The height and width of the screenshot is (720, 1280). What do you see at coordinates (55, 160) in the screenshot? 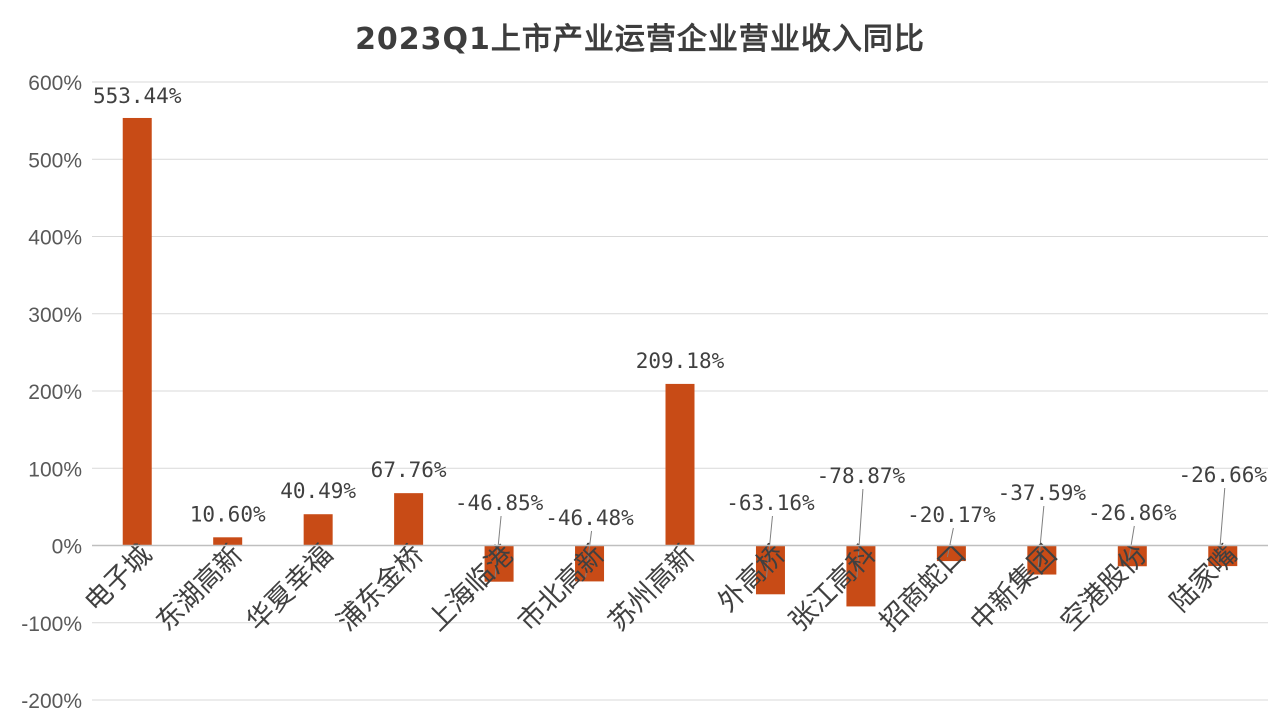
I see `y-tick-label: 500%` at bounding box center [55, 160].